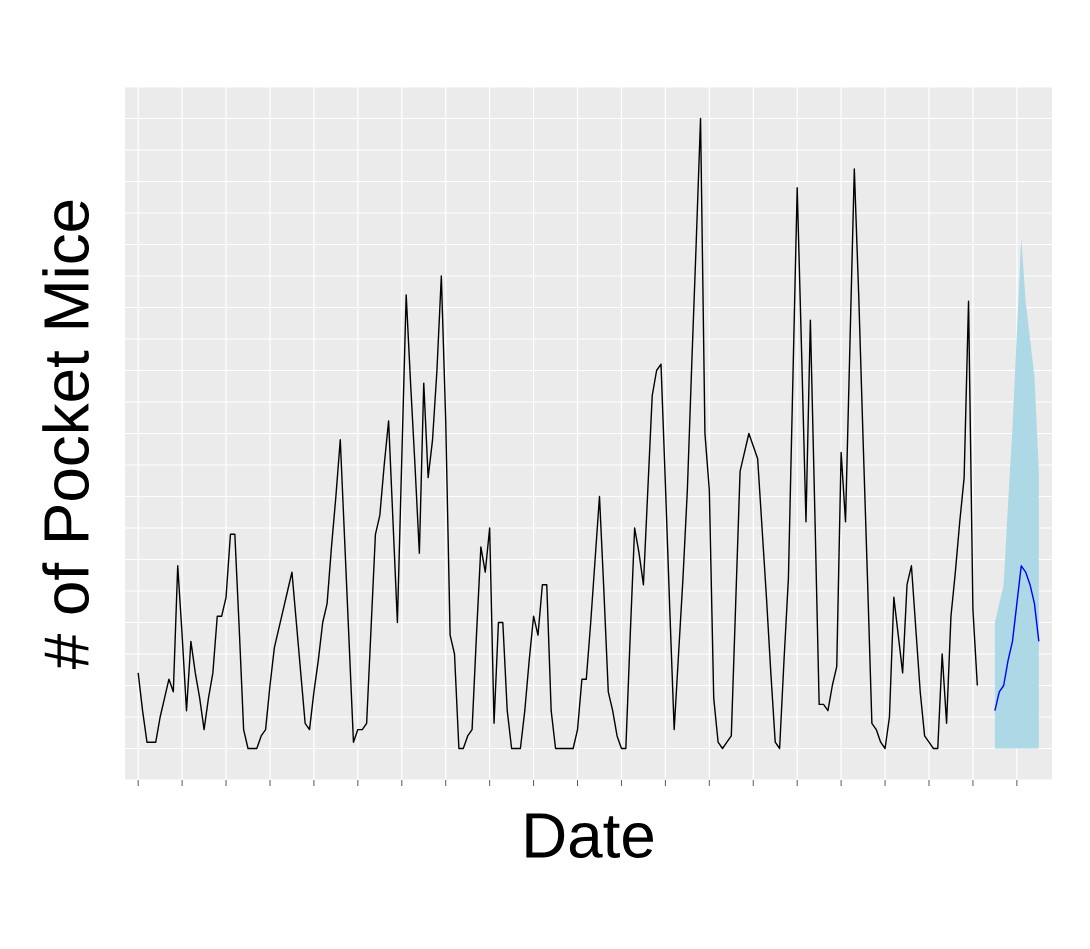 The image size is (1090, 949). What do you see at coordinates (589, 836) in the screenshot?
I see `x-axis-title: Date` at bounding box center [589, 836].